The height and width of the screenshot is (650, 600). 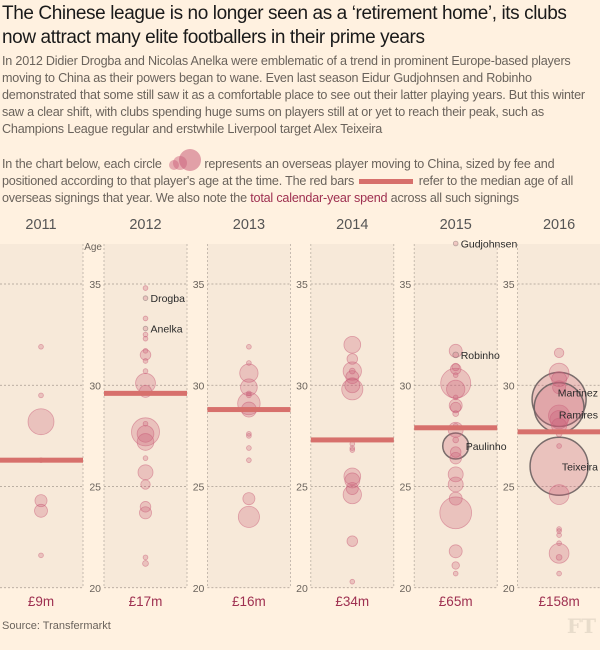 I want to click on year-label: 2015, so click(x=456, y=225).